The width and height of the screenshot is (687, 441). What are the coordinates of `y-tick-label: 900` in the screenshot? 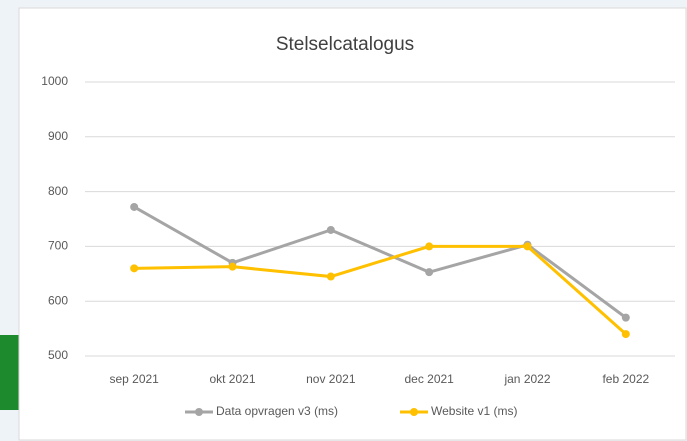 It's located at (58, 136).